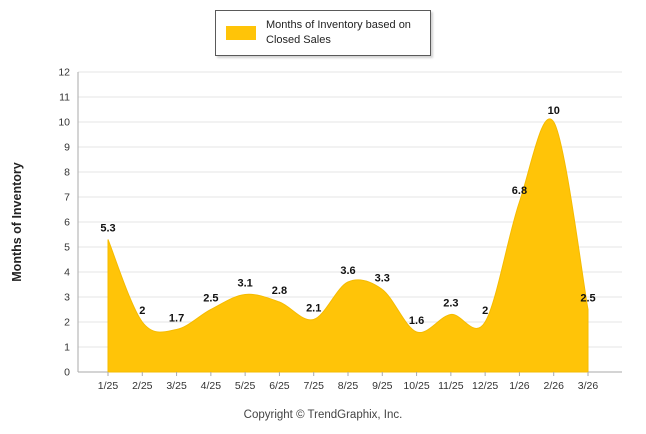 This screenshot has height=434, width=646. Describe the element at coordinates (313, 309) in the screenshot. I see `data-label: 2.1` at that location.